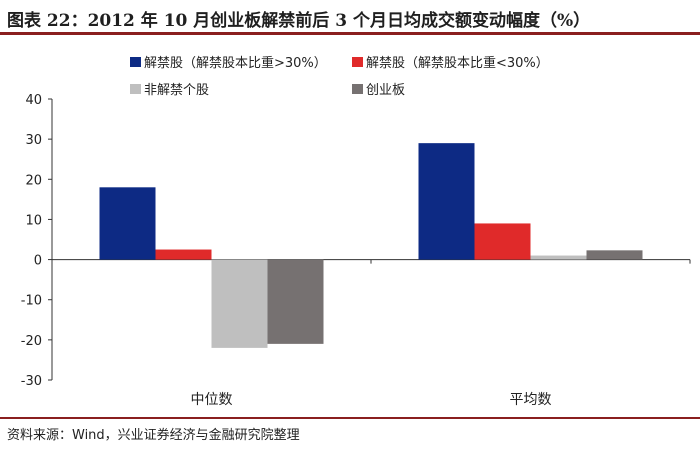  I want to click on y-tick-label: 30, so click(33, 140).